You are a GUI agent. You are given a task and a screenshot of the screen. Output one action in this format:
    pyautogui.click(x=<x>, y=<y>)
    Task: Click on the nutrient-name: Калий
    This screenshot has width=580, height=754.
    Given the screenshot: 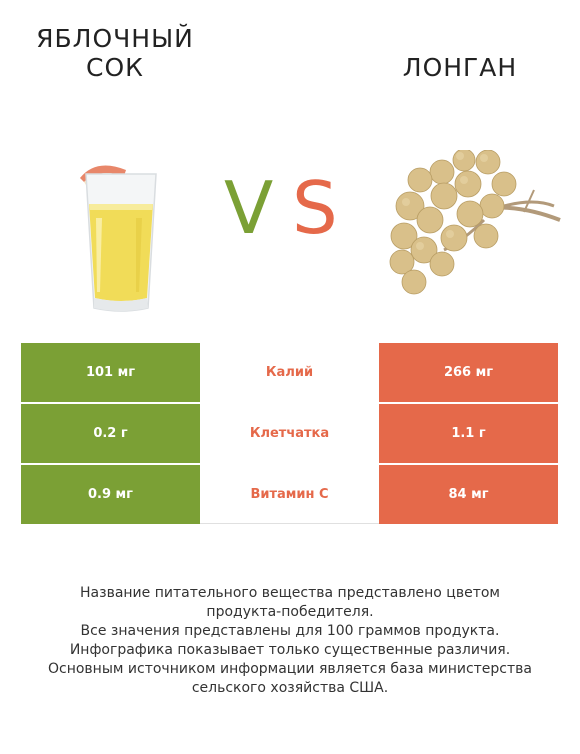 What is the action you would take?
    pyautogui.click(x=289, y=373)
    